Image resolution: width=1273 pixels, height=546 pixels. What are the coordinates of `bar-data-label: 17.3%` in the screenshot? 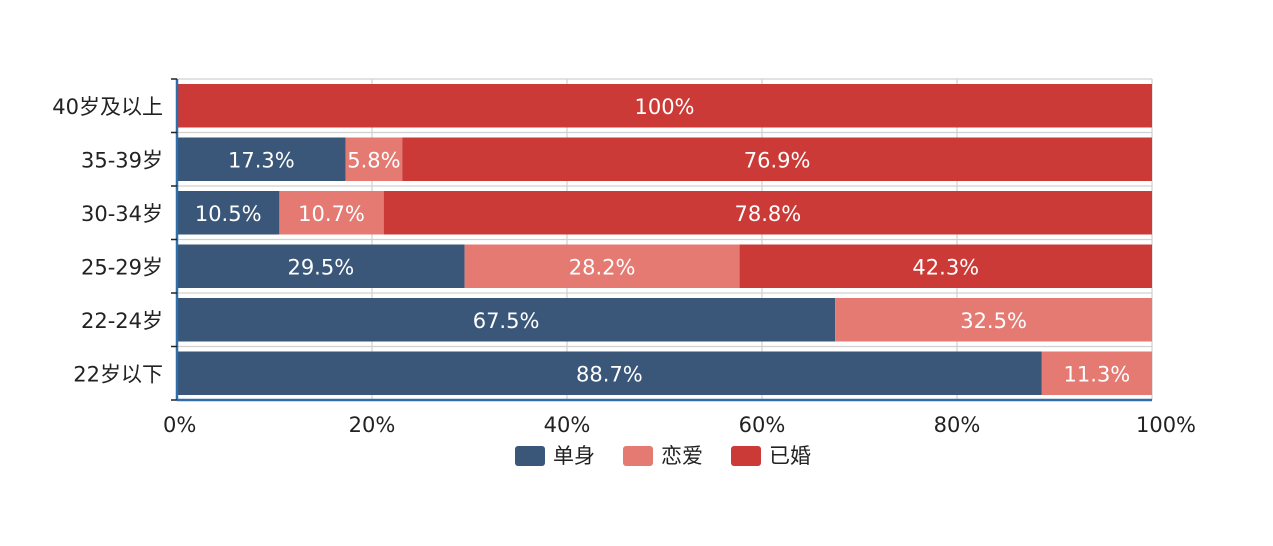 It's located at (261, 160).